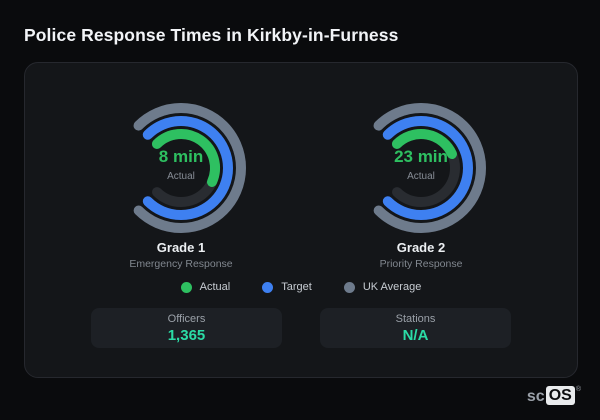 The image size is (600, 420). I want to click on scos-logo: sc OS ®, so click(554, 395).